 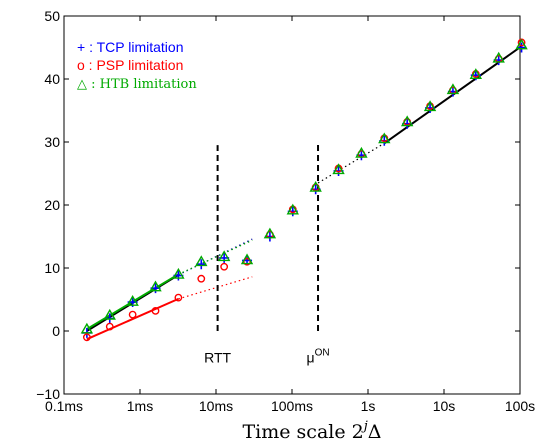 What do you see at coordinates (81, 65) in the screenshot?
I see `legend-marker: o` at bounding box center [81, 65].